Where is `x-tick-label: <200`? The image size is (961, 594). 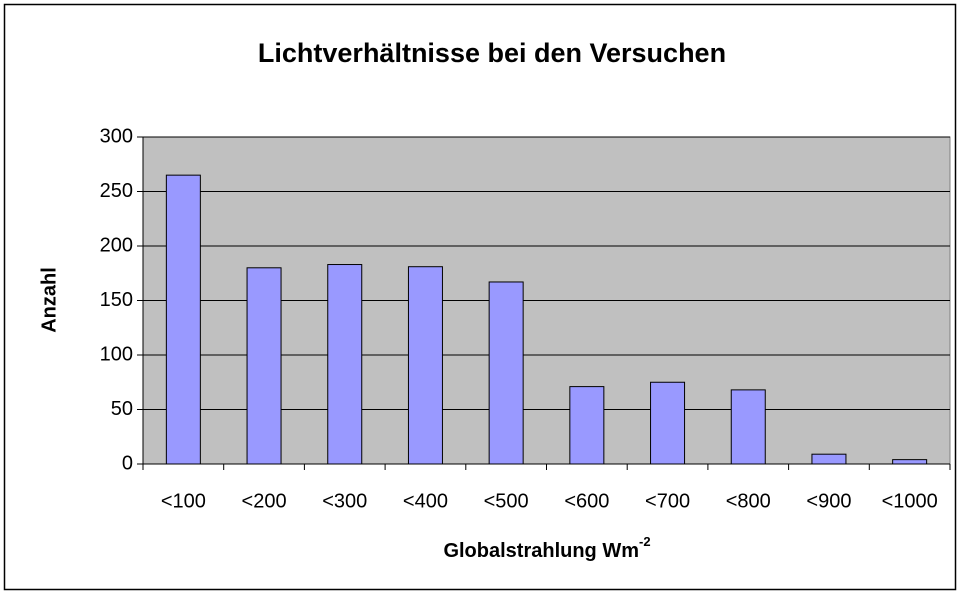
x-tick-label: <200 is located at coordinates (264, 501).